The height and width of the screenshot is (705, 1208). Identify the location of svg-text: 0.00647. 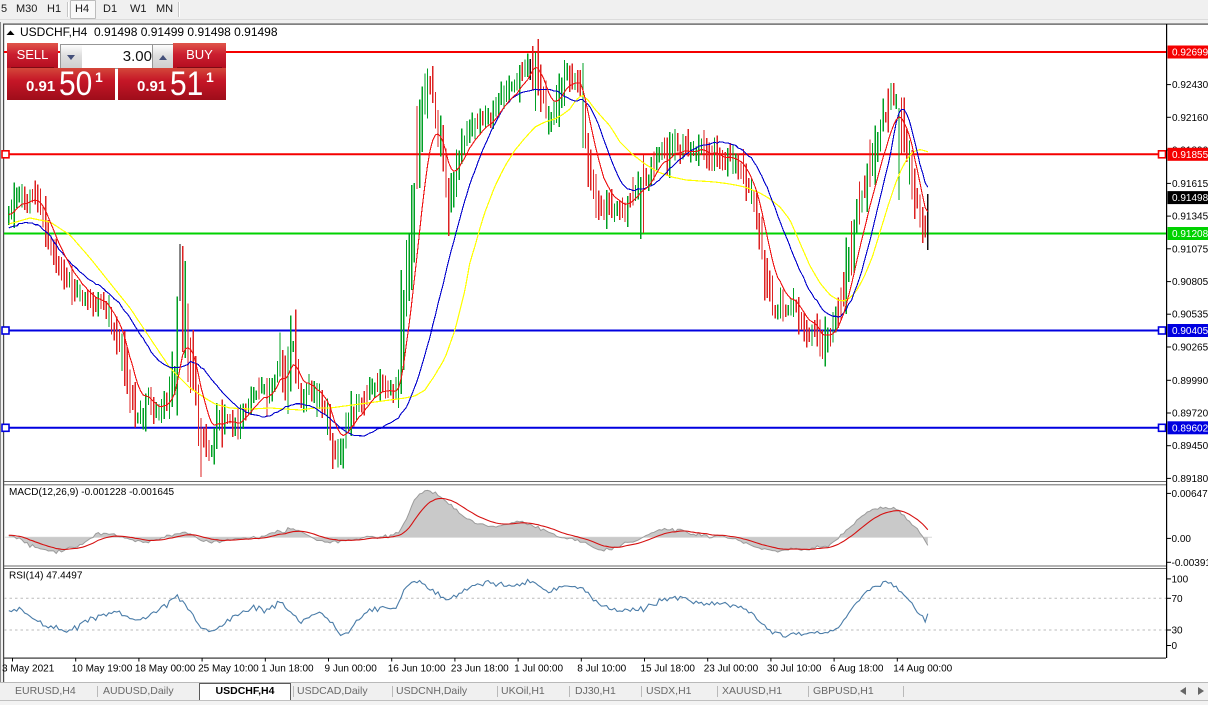
(1190, 494).